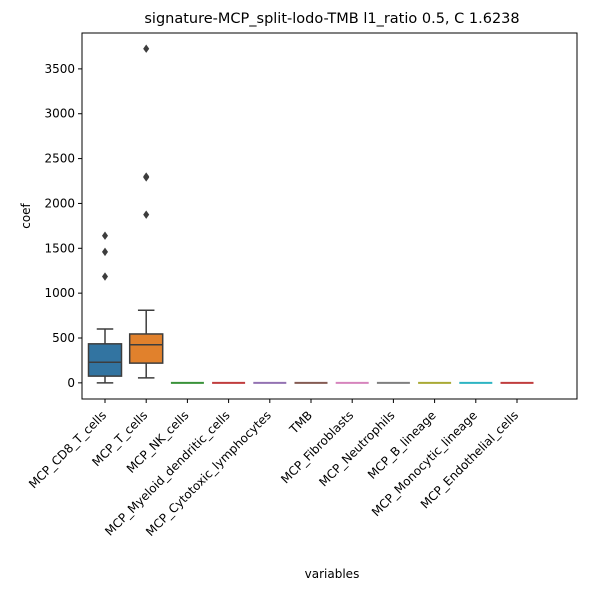 This screenshot has height=591, width=590. I want to click on y-tick-label: 1500, so click(59, 248).